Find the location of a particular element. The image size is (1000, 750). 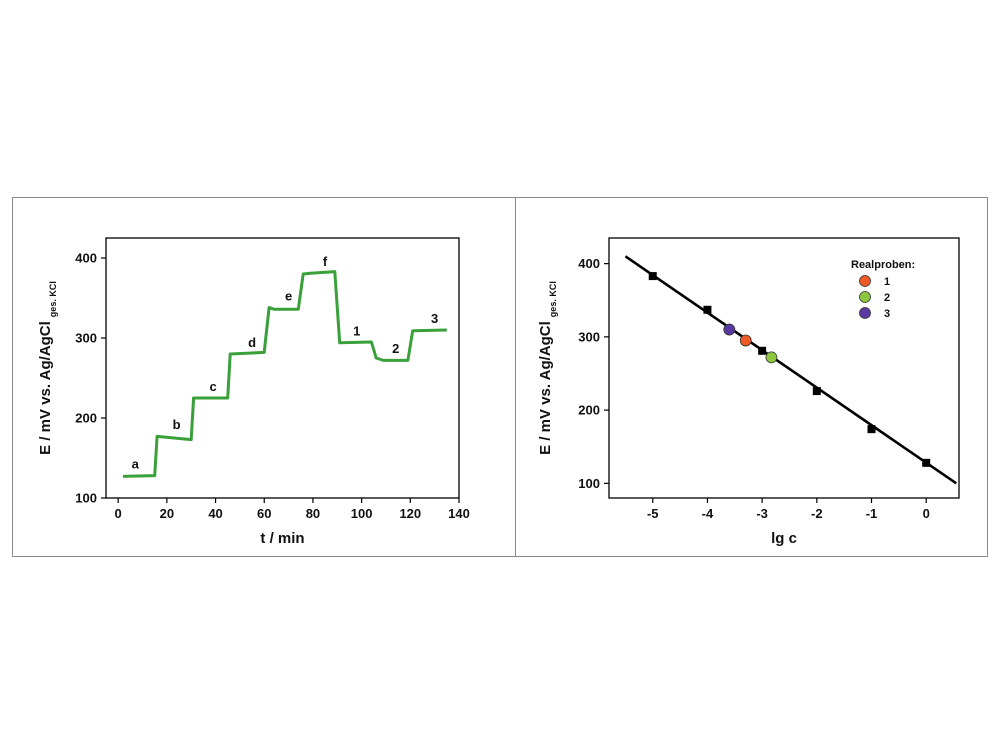

time-x-tick-label: 100 is located at coordinates (362, 513).